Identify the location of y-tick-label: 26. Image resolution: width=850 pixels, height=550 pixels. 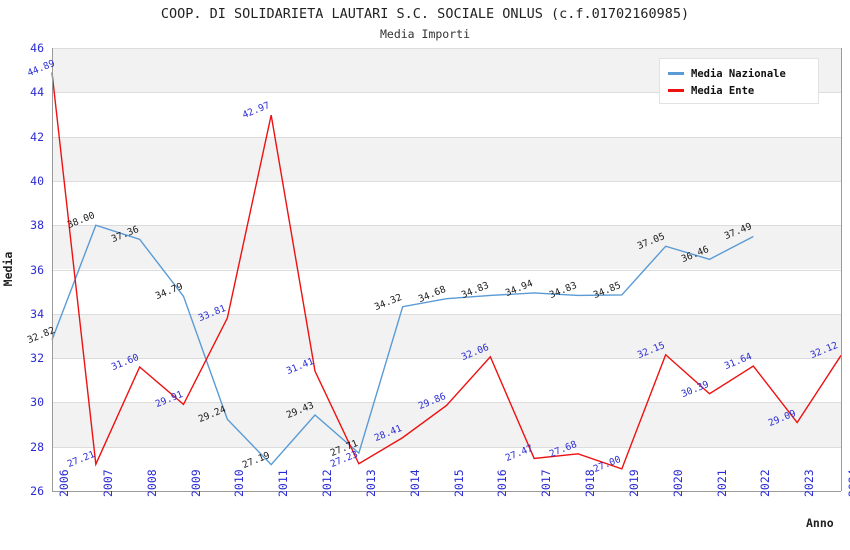
(37, 491).